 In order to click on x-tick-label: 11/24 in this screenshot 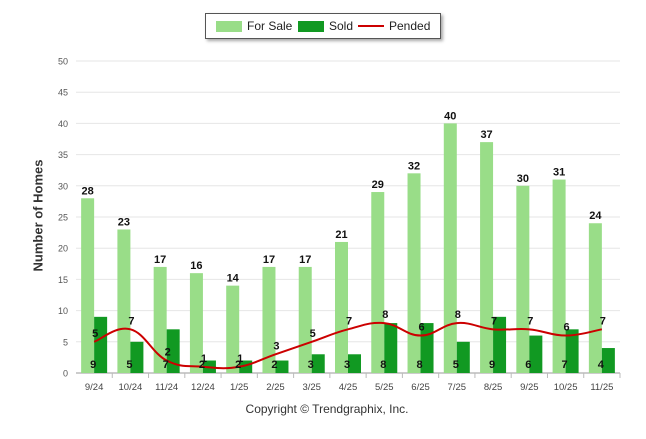, I will do `click(166, 387)`.